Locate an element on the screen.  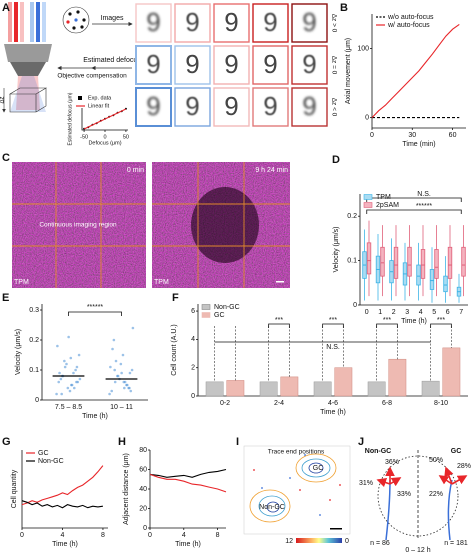
n-label: n = 181 is located at coordinates (456, 543).